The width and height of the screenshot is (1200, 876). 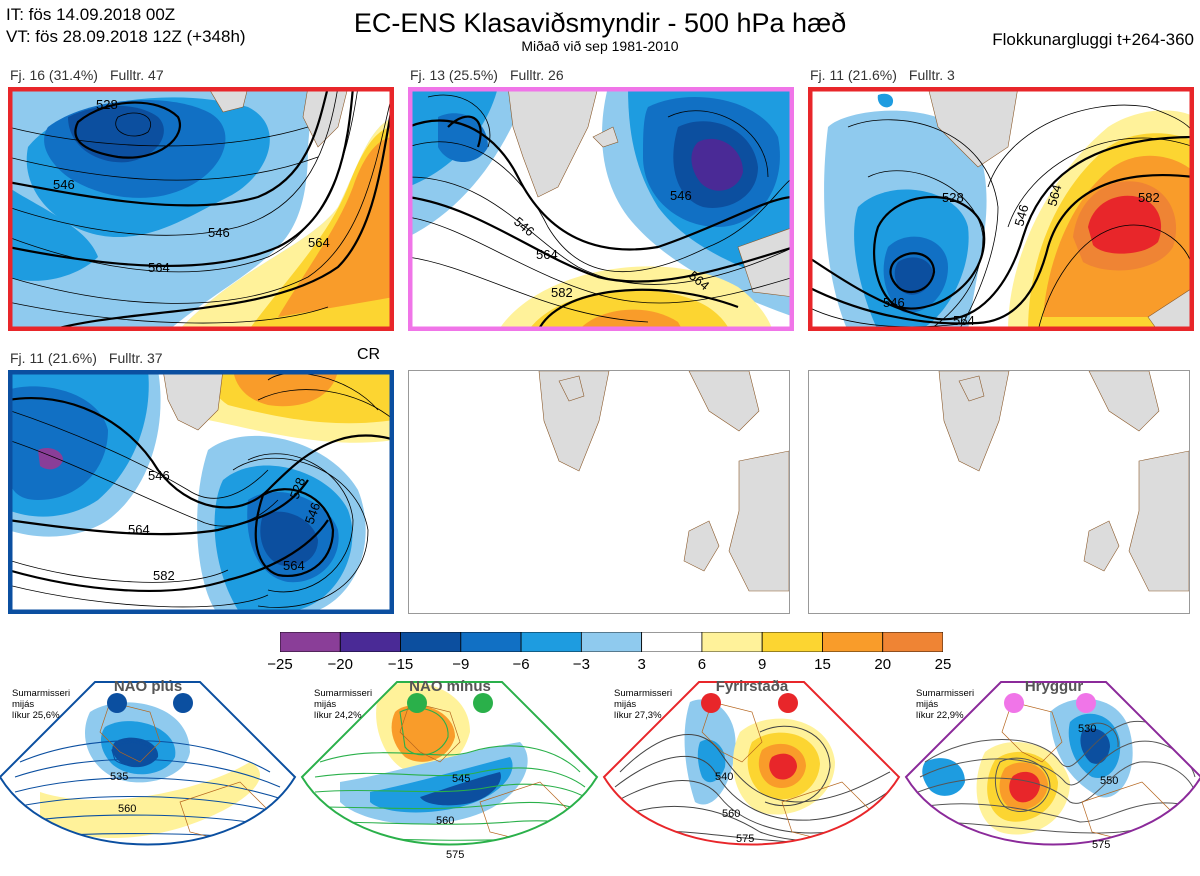 What do you see at coordinates (483, 703) in the screenshot?
I see `regime-2-dot-right` at bounding box center [483, 703].